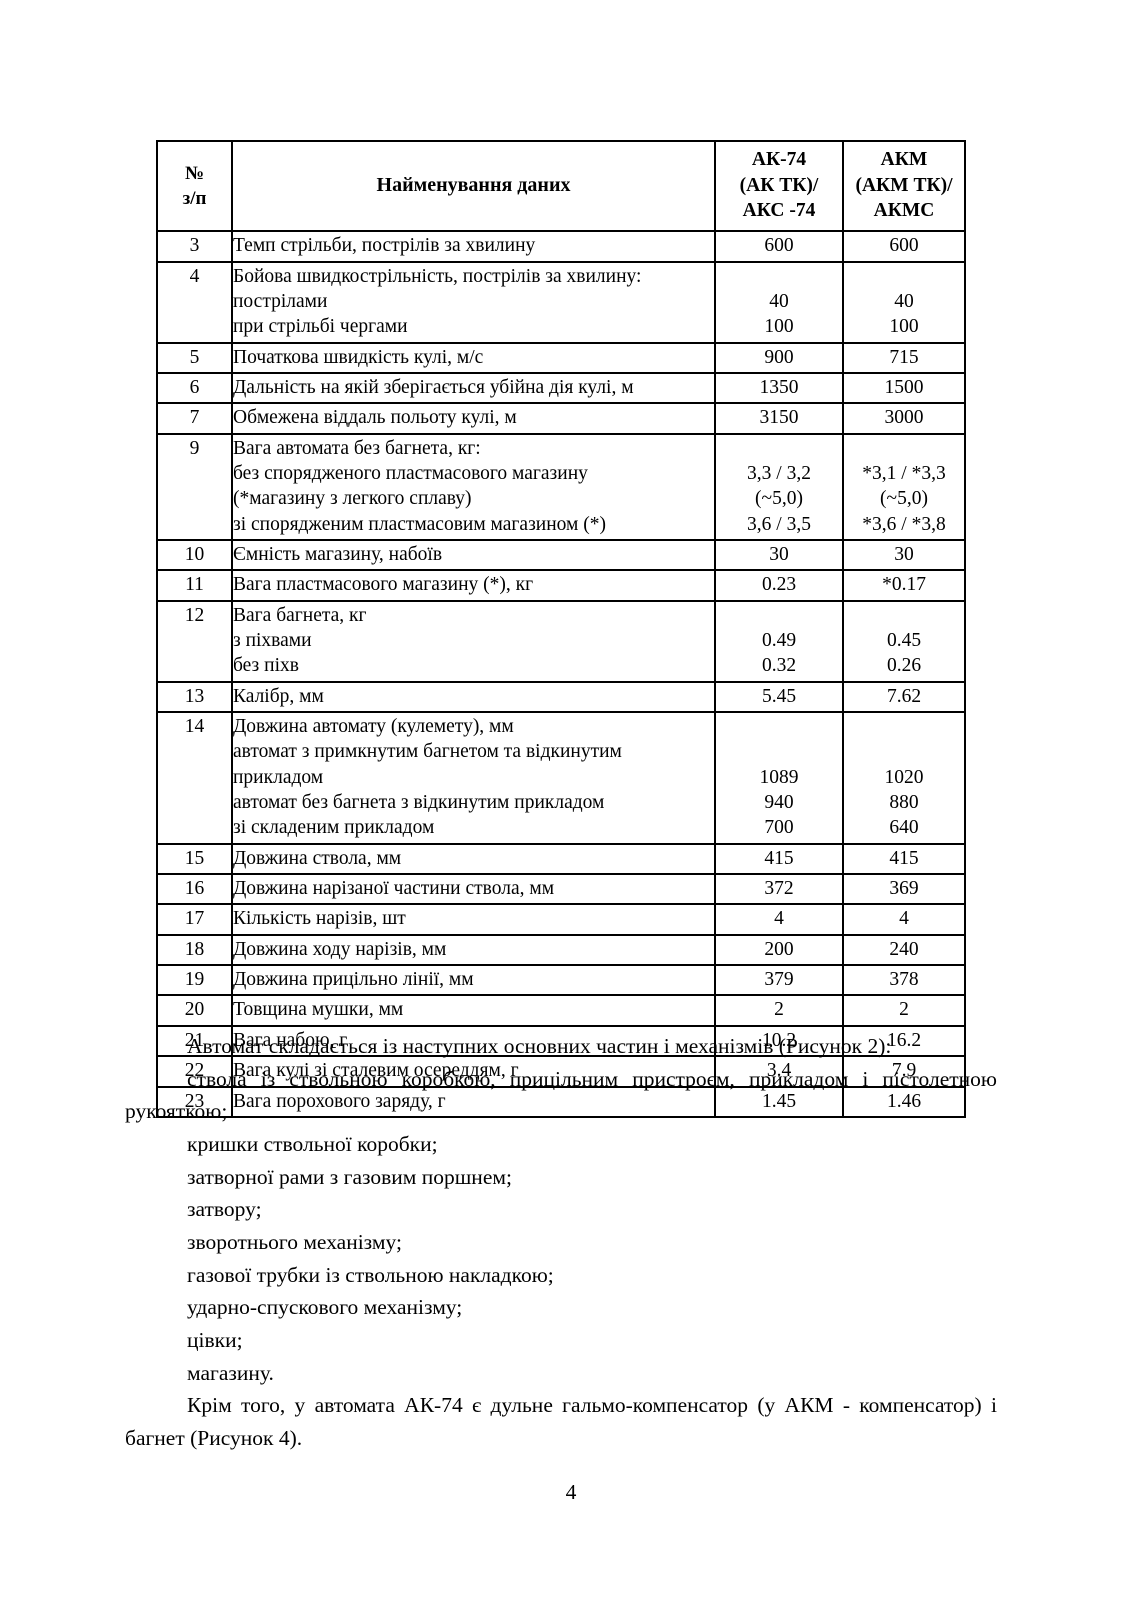  Describe the element at coordinates (561, 555) in the screenshot. I see `table-row: 10 Ємність магазину, набоїв 30 30` at that location.